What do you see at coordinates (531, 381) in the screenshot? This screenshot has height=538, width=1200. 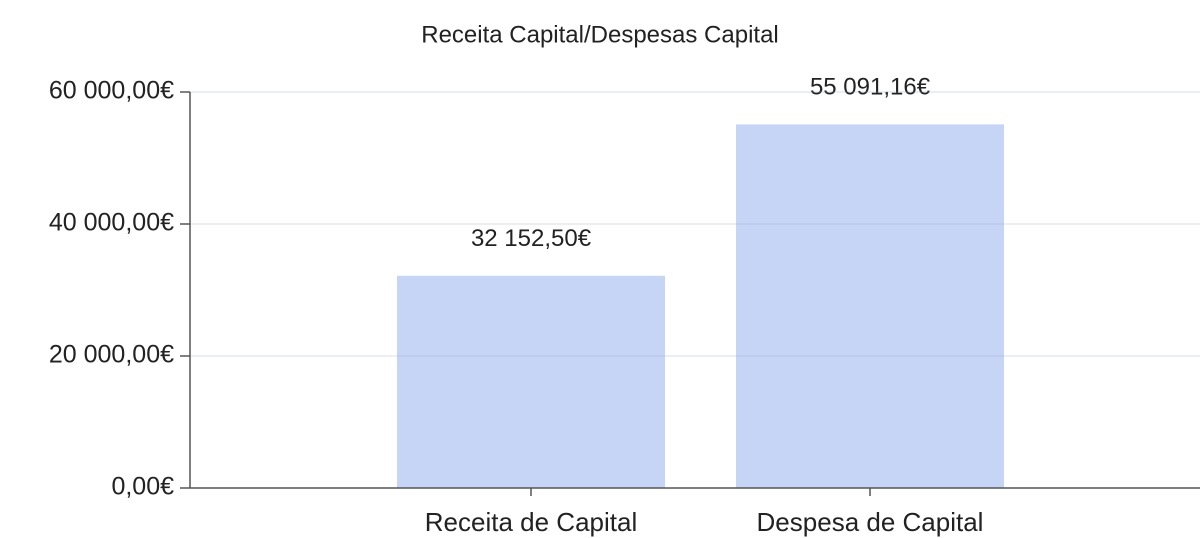 I see `bar` at bounding box center [531, 381].